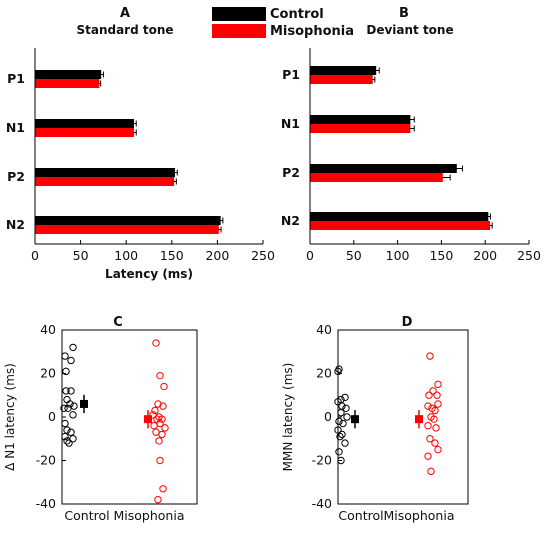  Describe the element at coordinates (10, 417) in the screenshot. I see `y-axis-title: Δ N1 latency (ms)` at that location.